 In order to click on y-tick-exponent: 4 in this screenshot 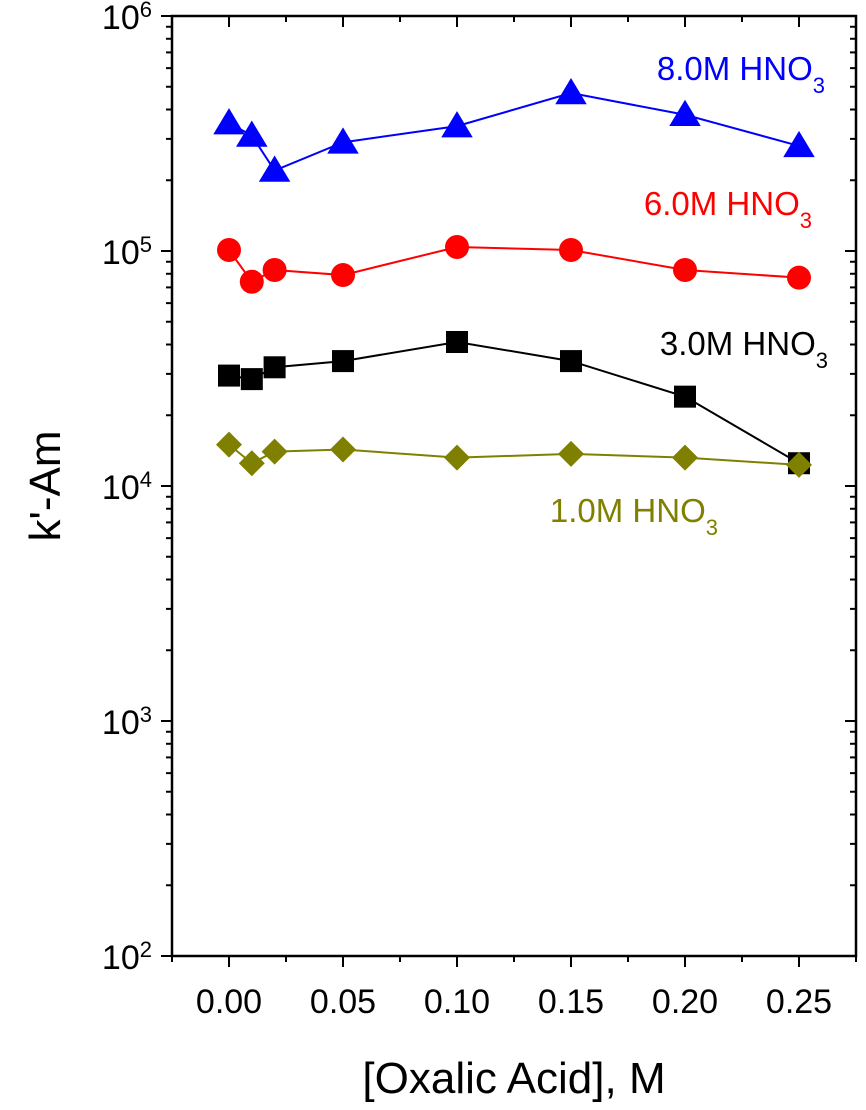, I will do `click(146, 479)`.